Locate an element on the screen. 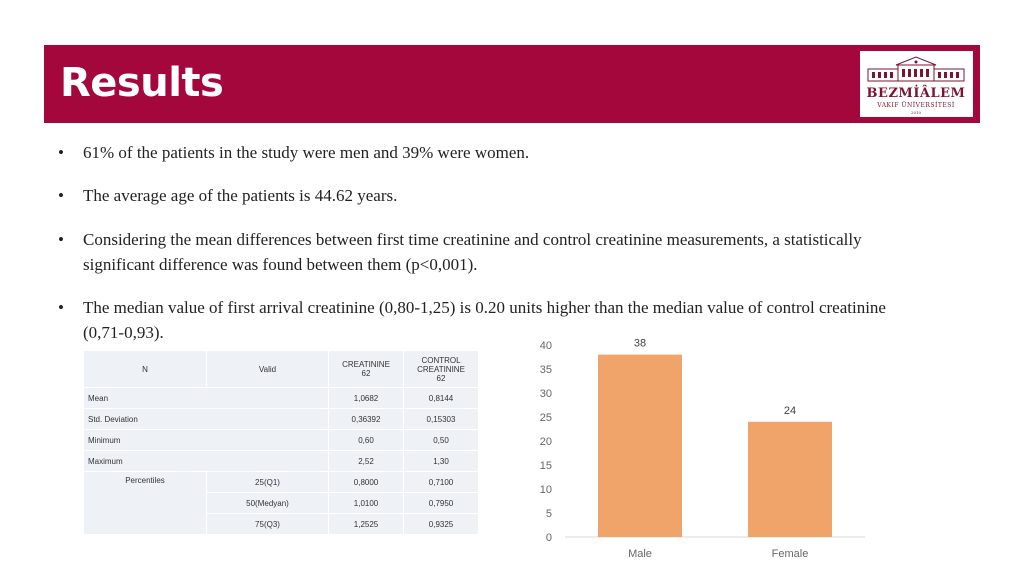 The height and width of the screenshot is (576, 1024). y-tick-label: 10 is located at coordinates (546, 490).